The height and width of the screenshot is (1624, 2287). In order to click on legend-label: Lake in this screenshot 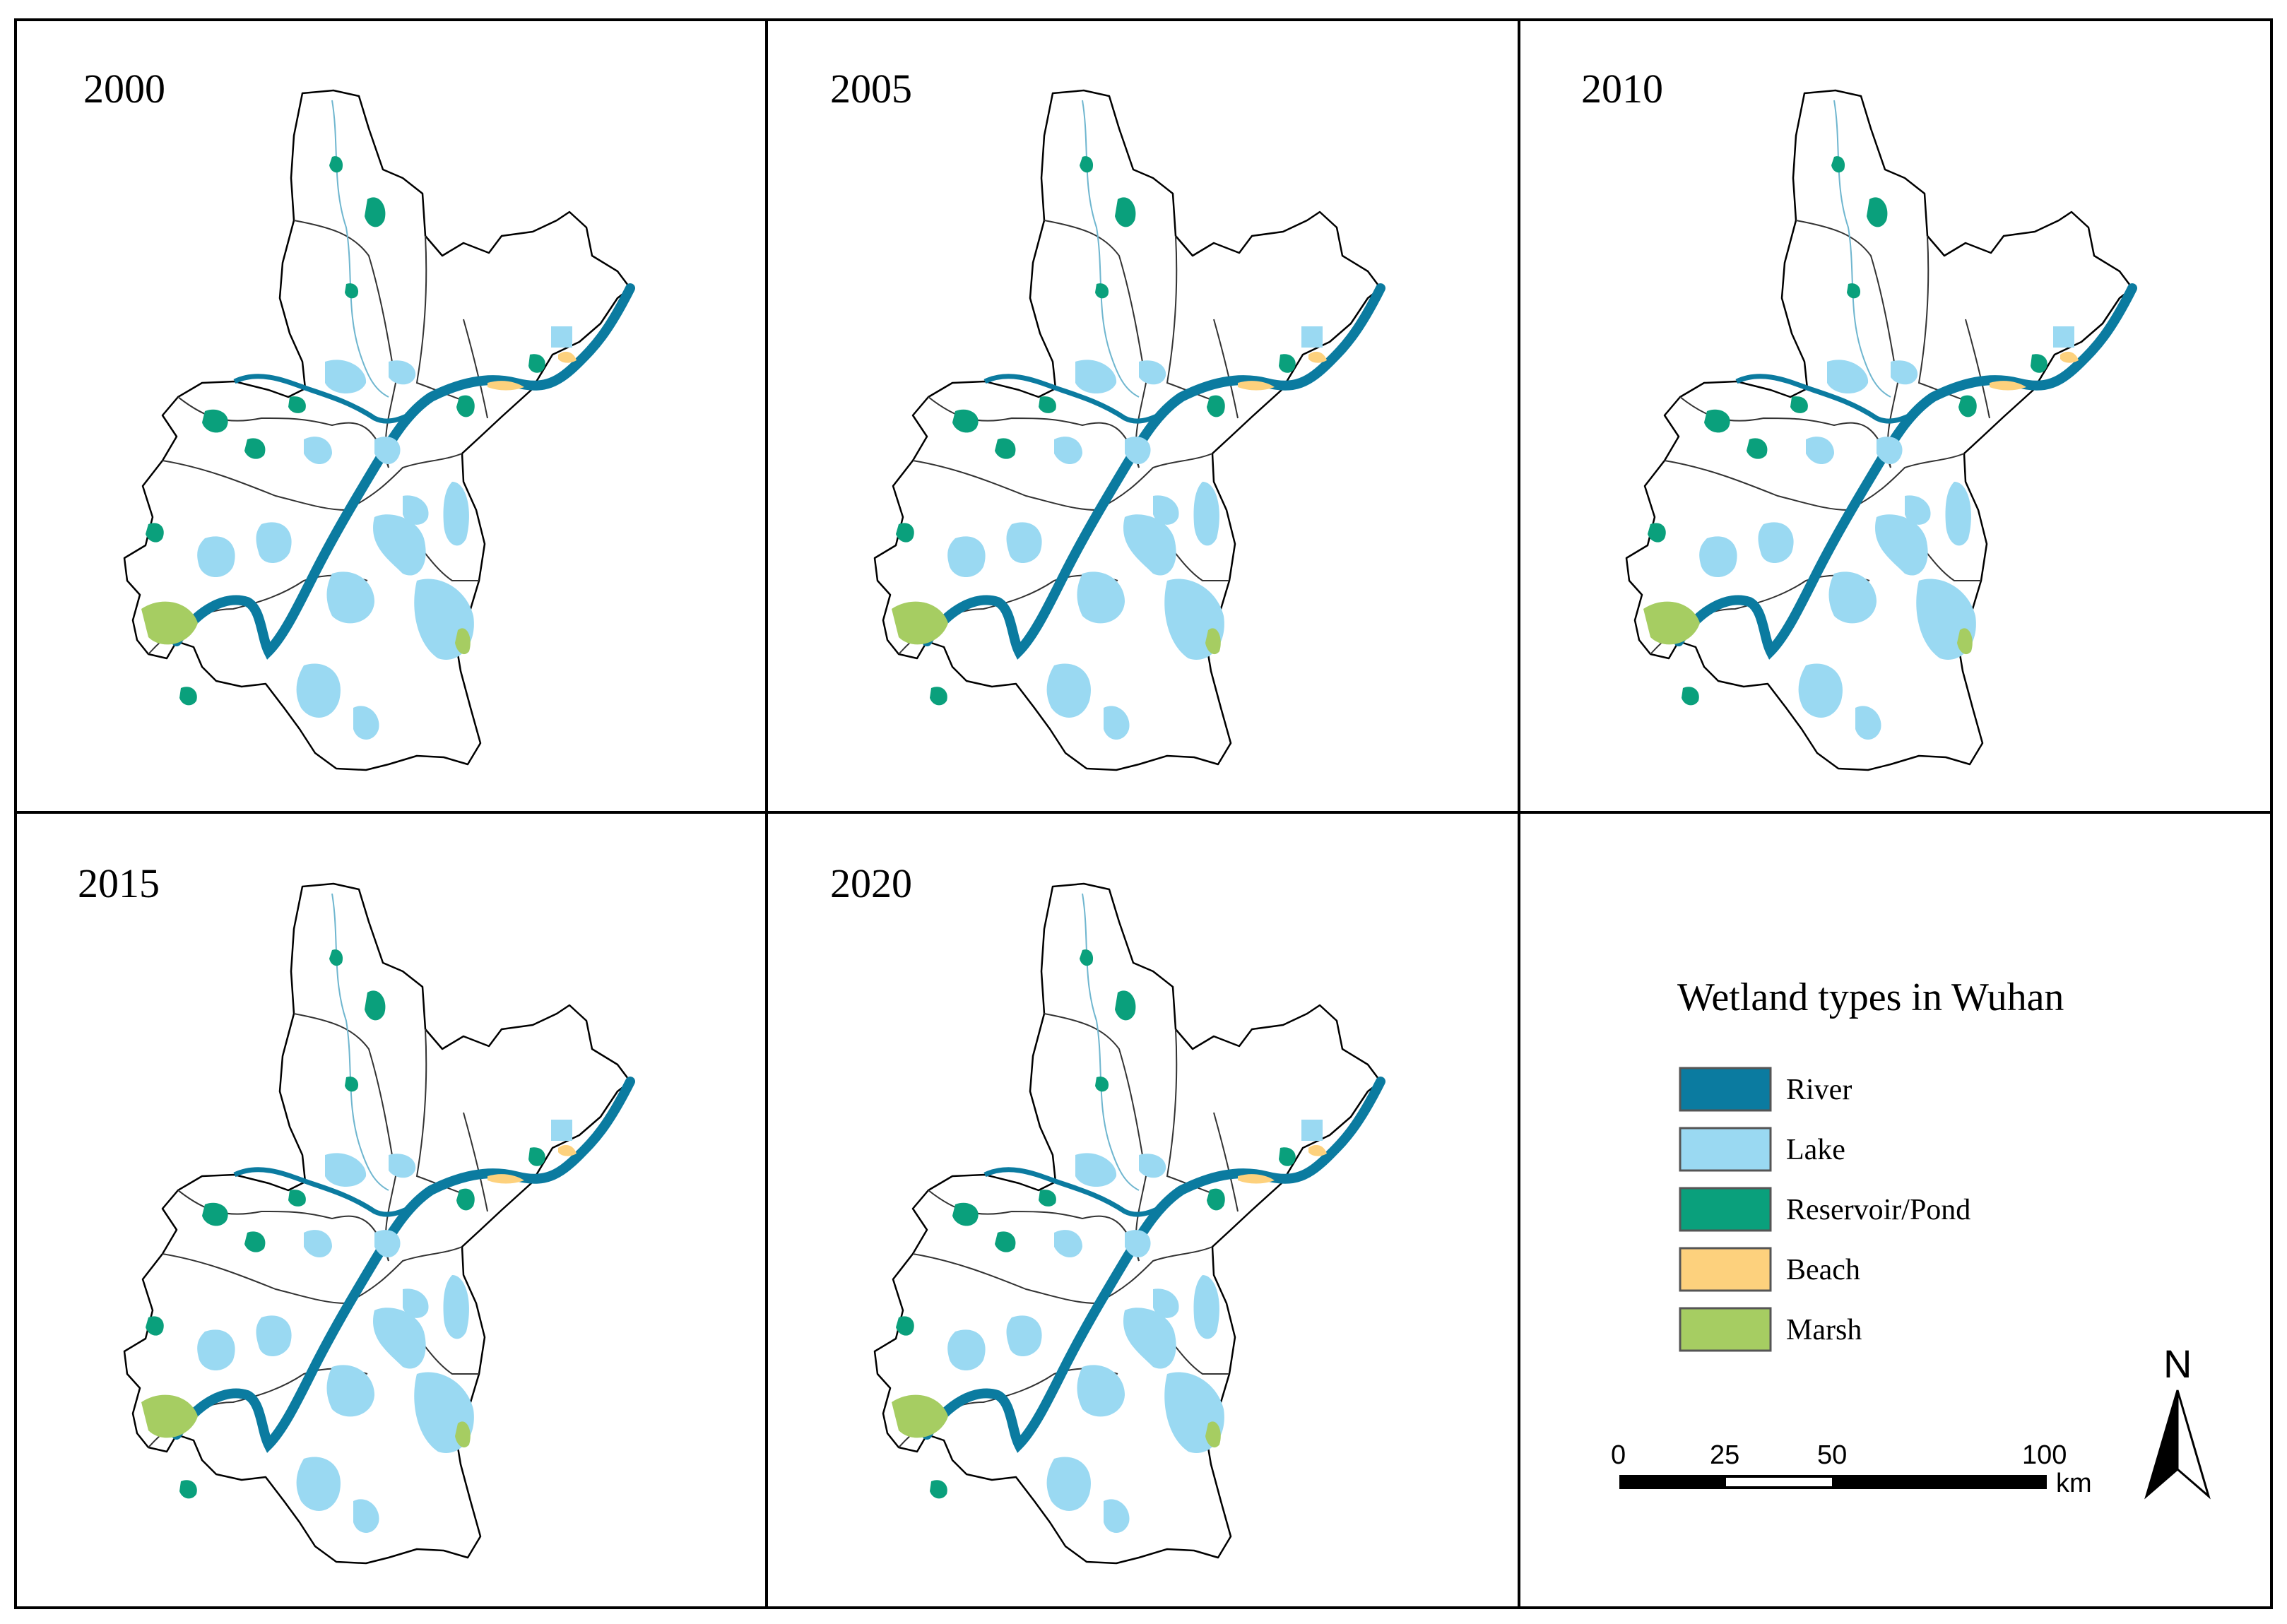, I will do `click(1815, 1150)`.